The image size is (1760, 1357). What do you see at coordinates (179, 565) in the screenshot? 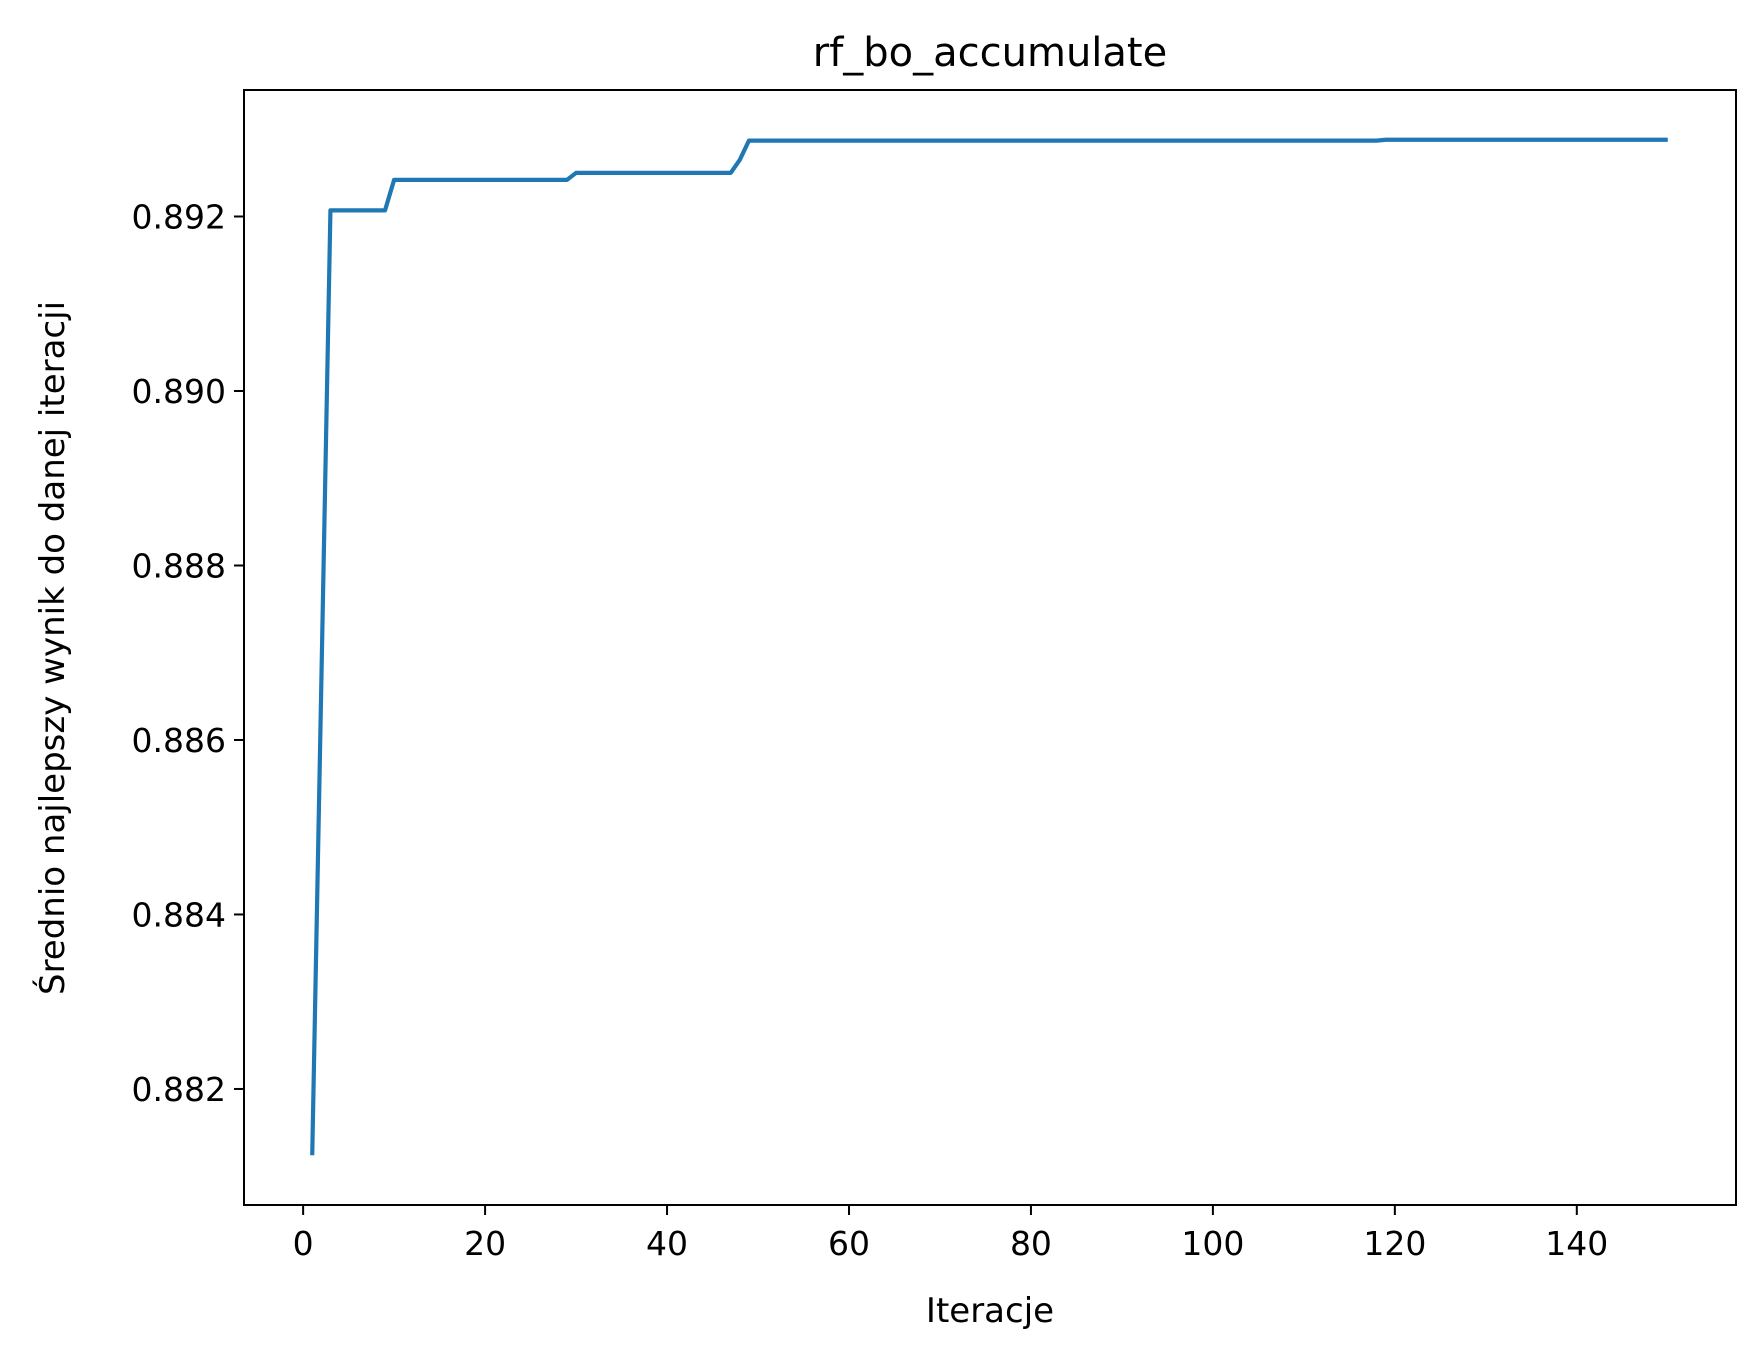
I see `y-tick-label: 0.888` at bounding box center [179, 565].